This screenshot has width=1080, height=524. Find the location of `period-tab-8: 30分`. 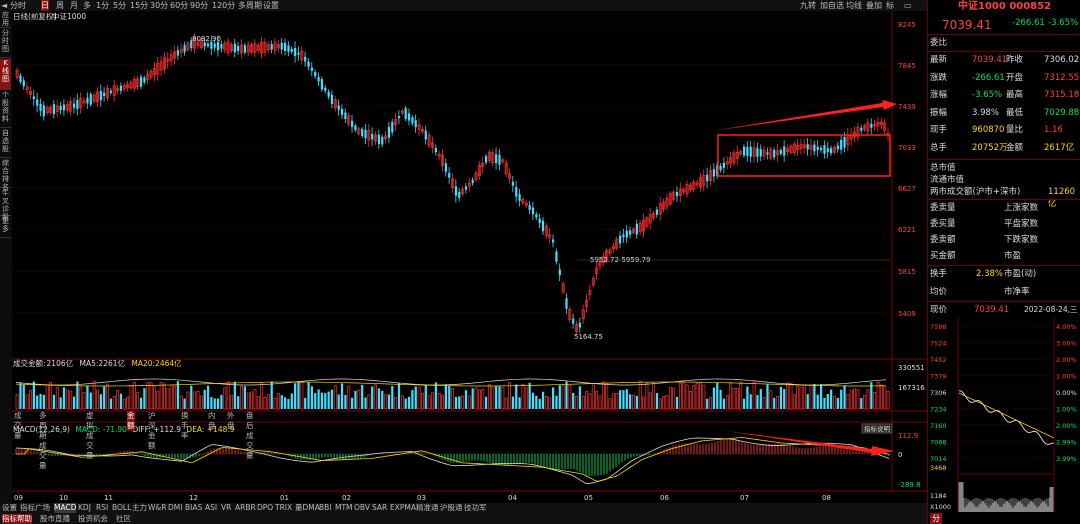

period-tab-8: 30分 is located at coordinates (159, 5).